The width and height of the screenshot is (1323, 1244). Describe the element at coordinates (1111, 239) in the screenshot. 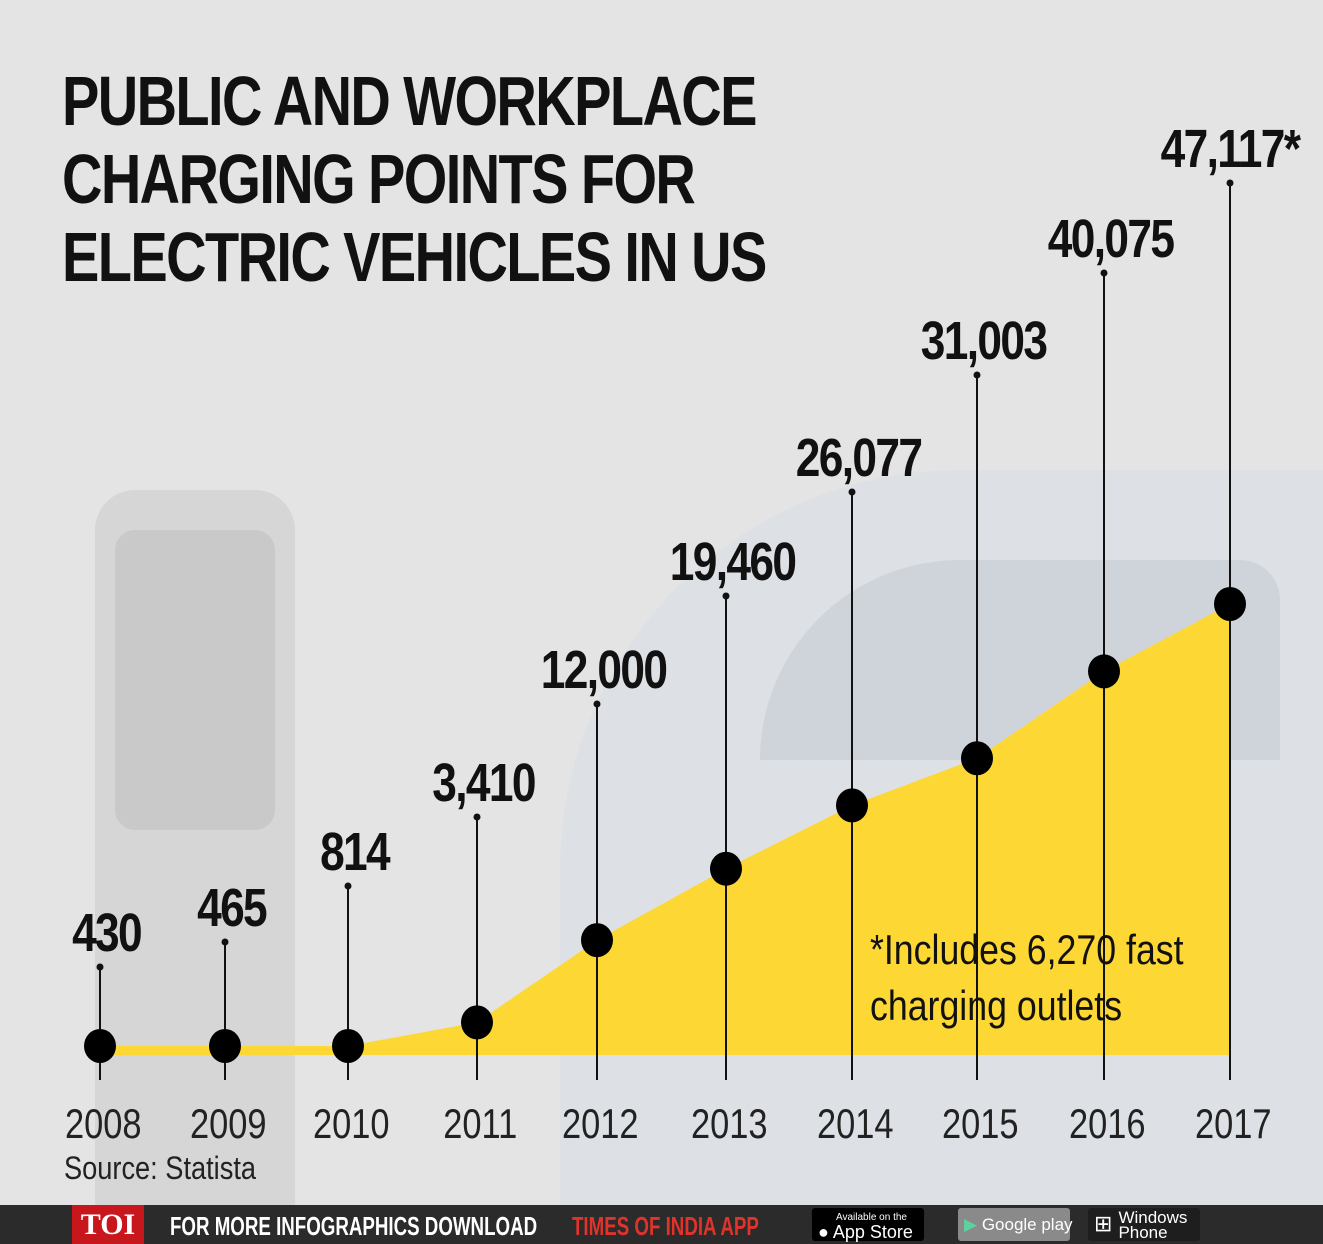

I see `data-label: 40,075` at that location.